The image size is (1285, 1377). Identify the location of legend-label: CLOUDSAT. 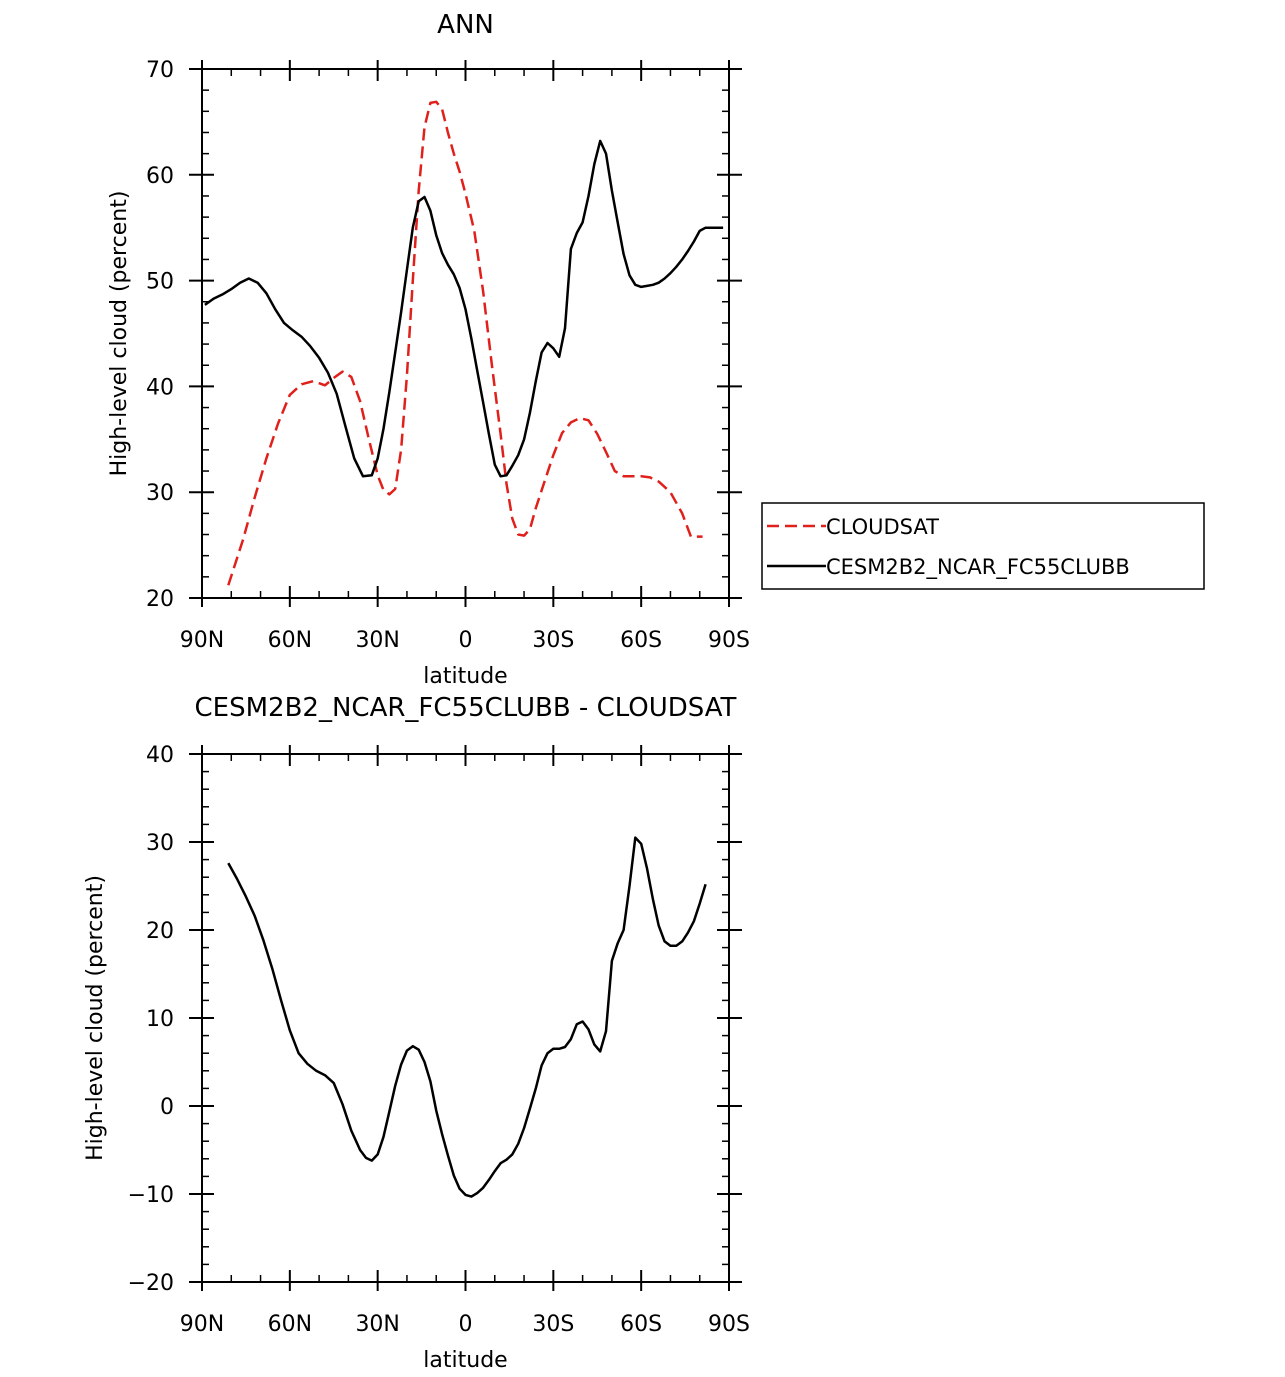
(882, 527).